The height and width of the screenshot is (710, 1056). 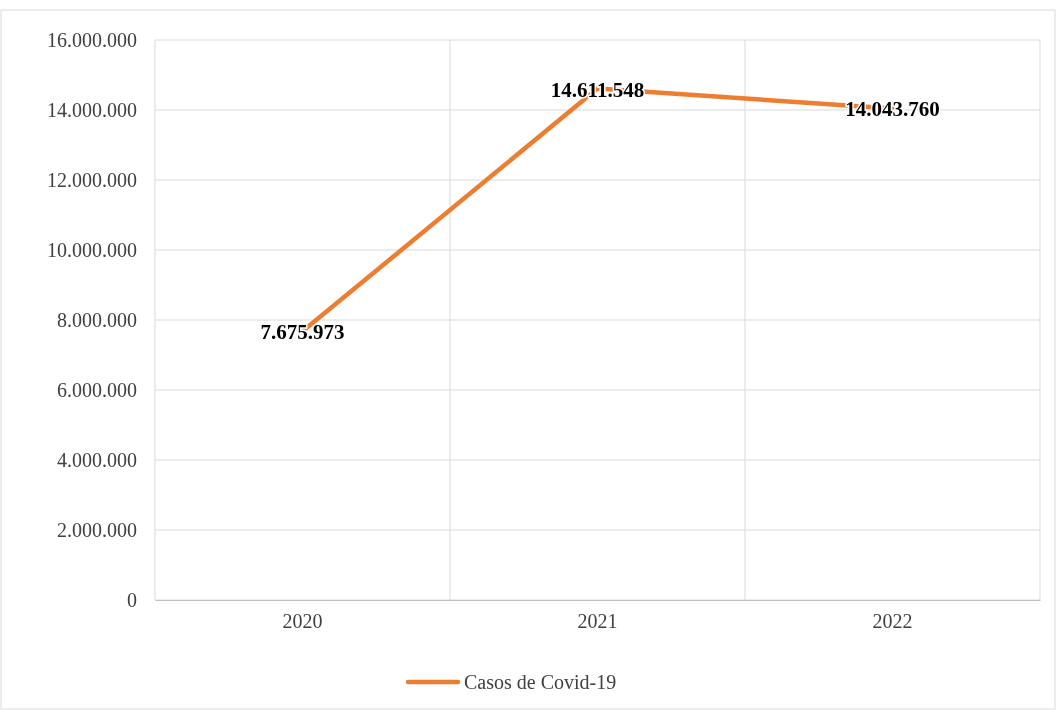 I want to click on y-tick-label: 10.000.000, so click(x=92, y=249).